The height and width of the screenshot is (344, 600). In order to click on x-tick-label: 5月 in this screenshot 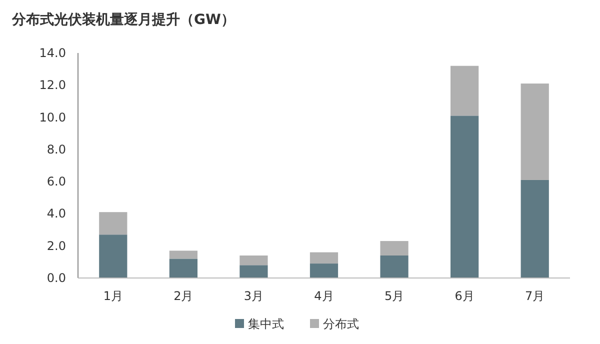, I will do `click(394, 296)`.